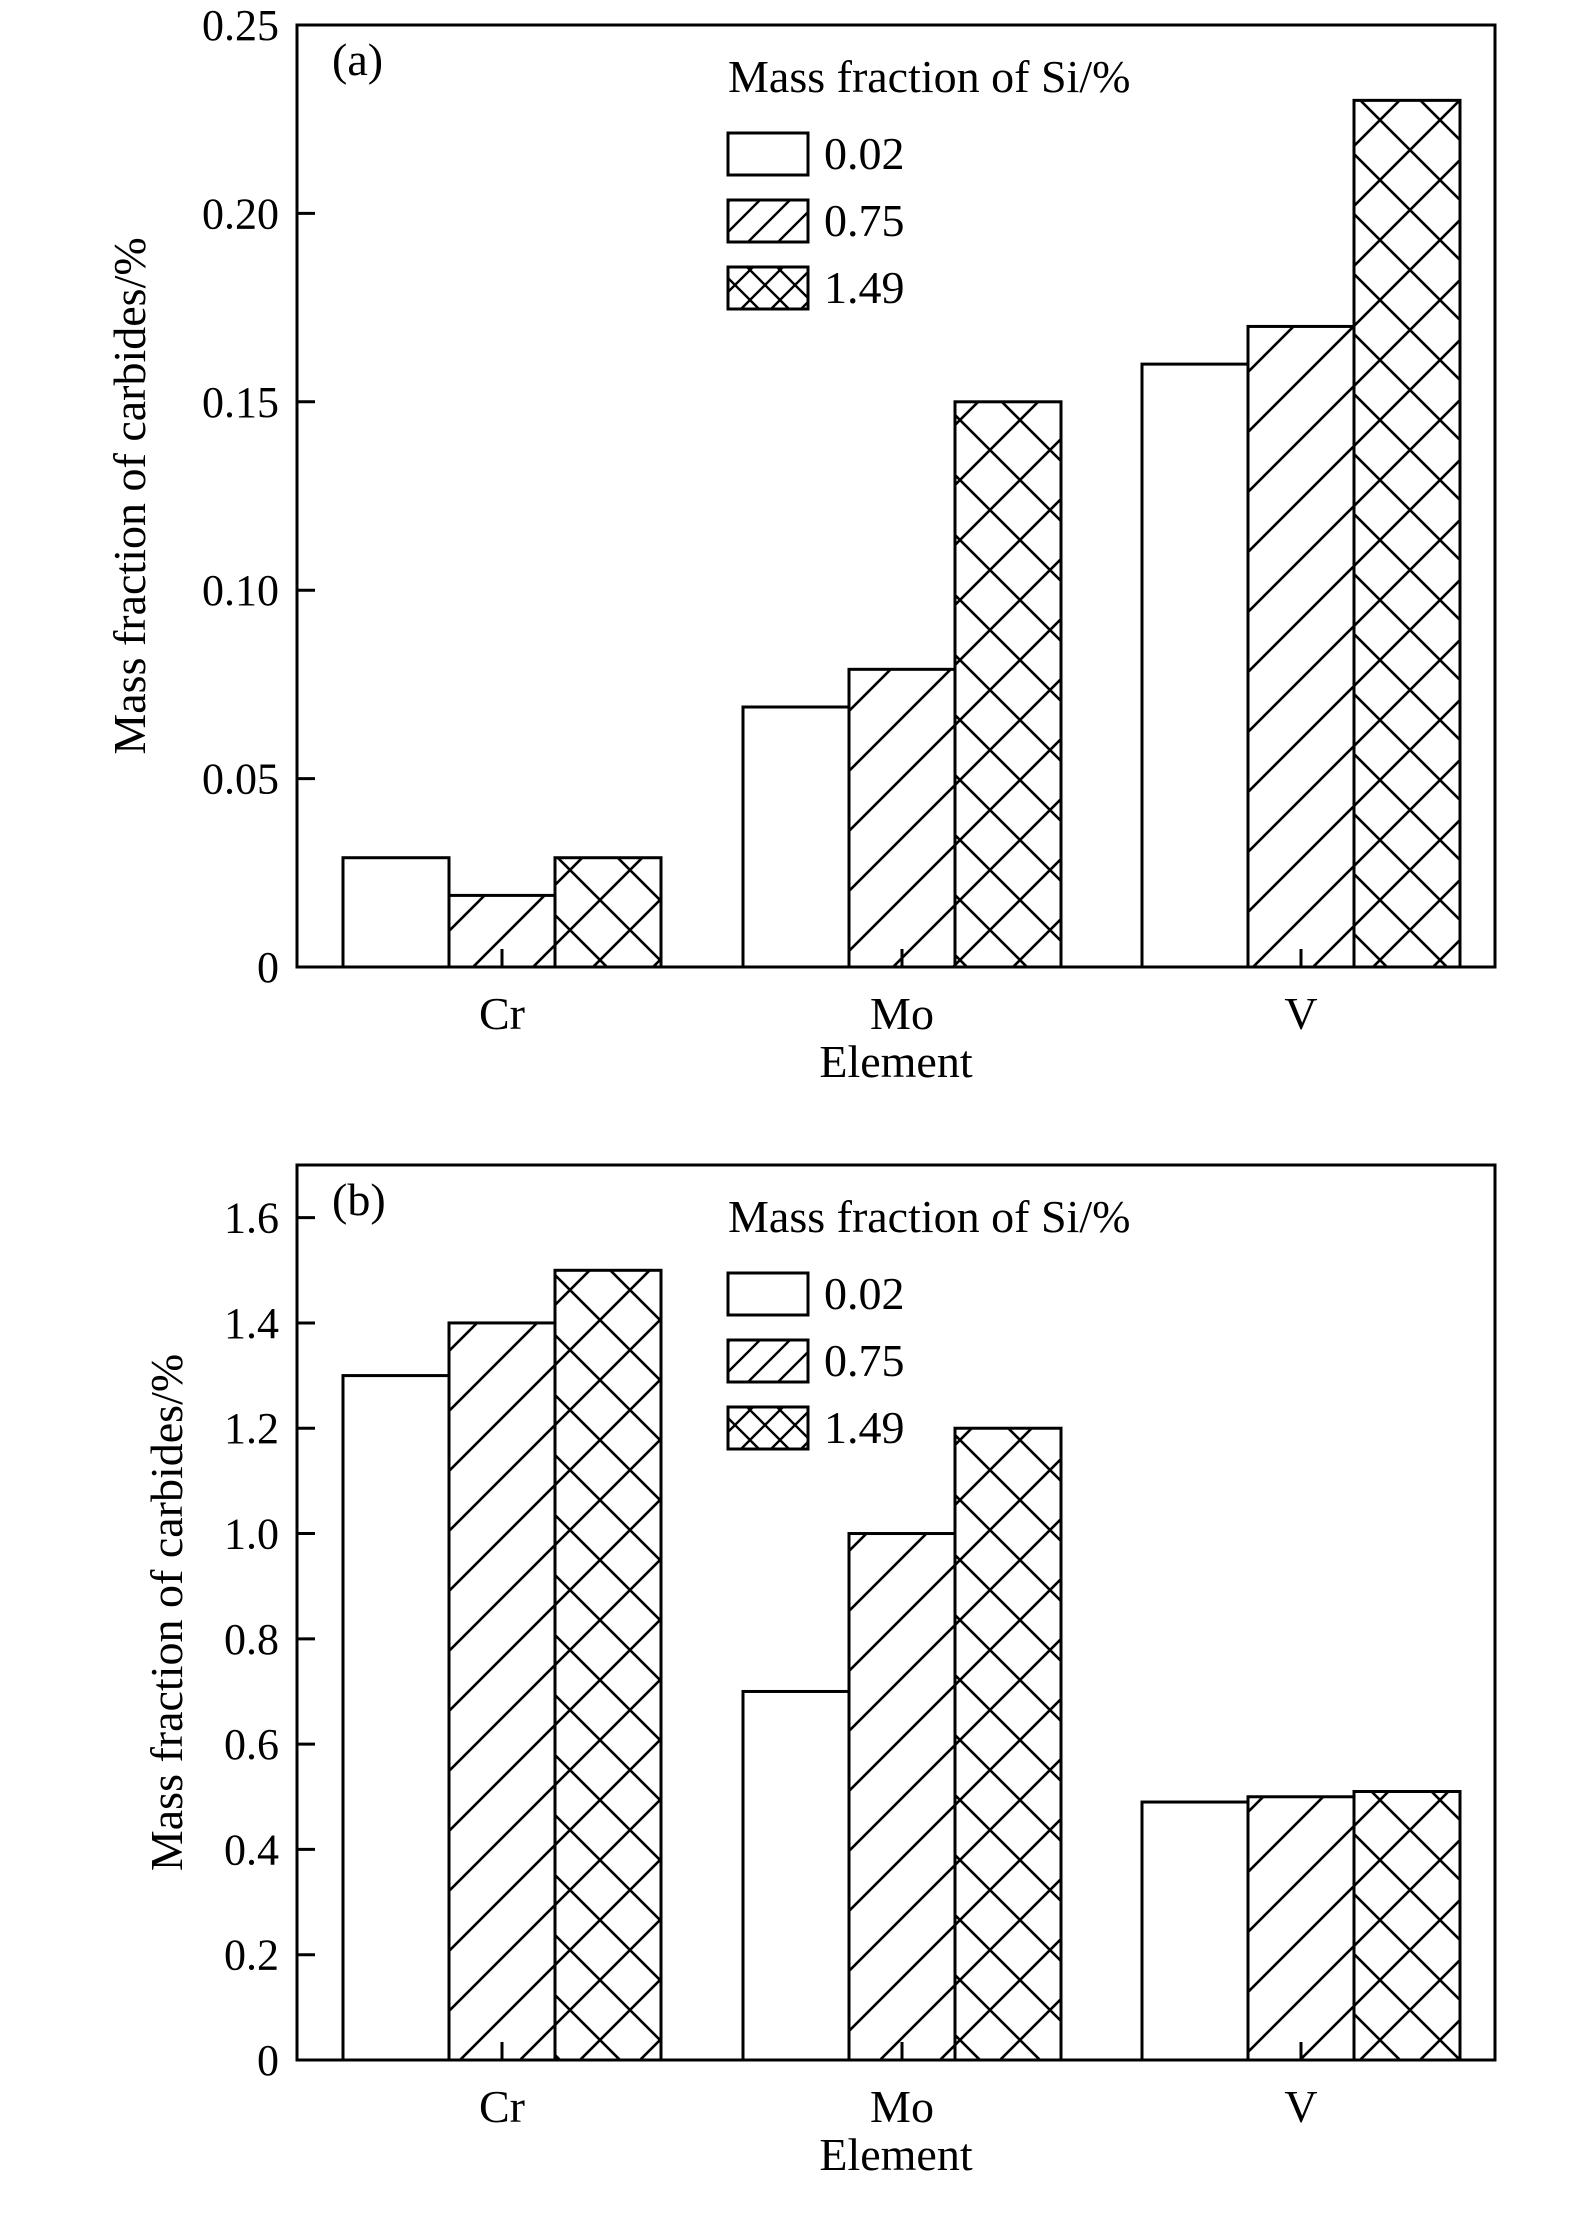 The image size is (1575, 2222). I want to click on y-tick-label: 0.10, so click(240, 590).